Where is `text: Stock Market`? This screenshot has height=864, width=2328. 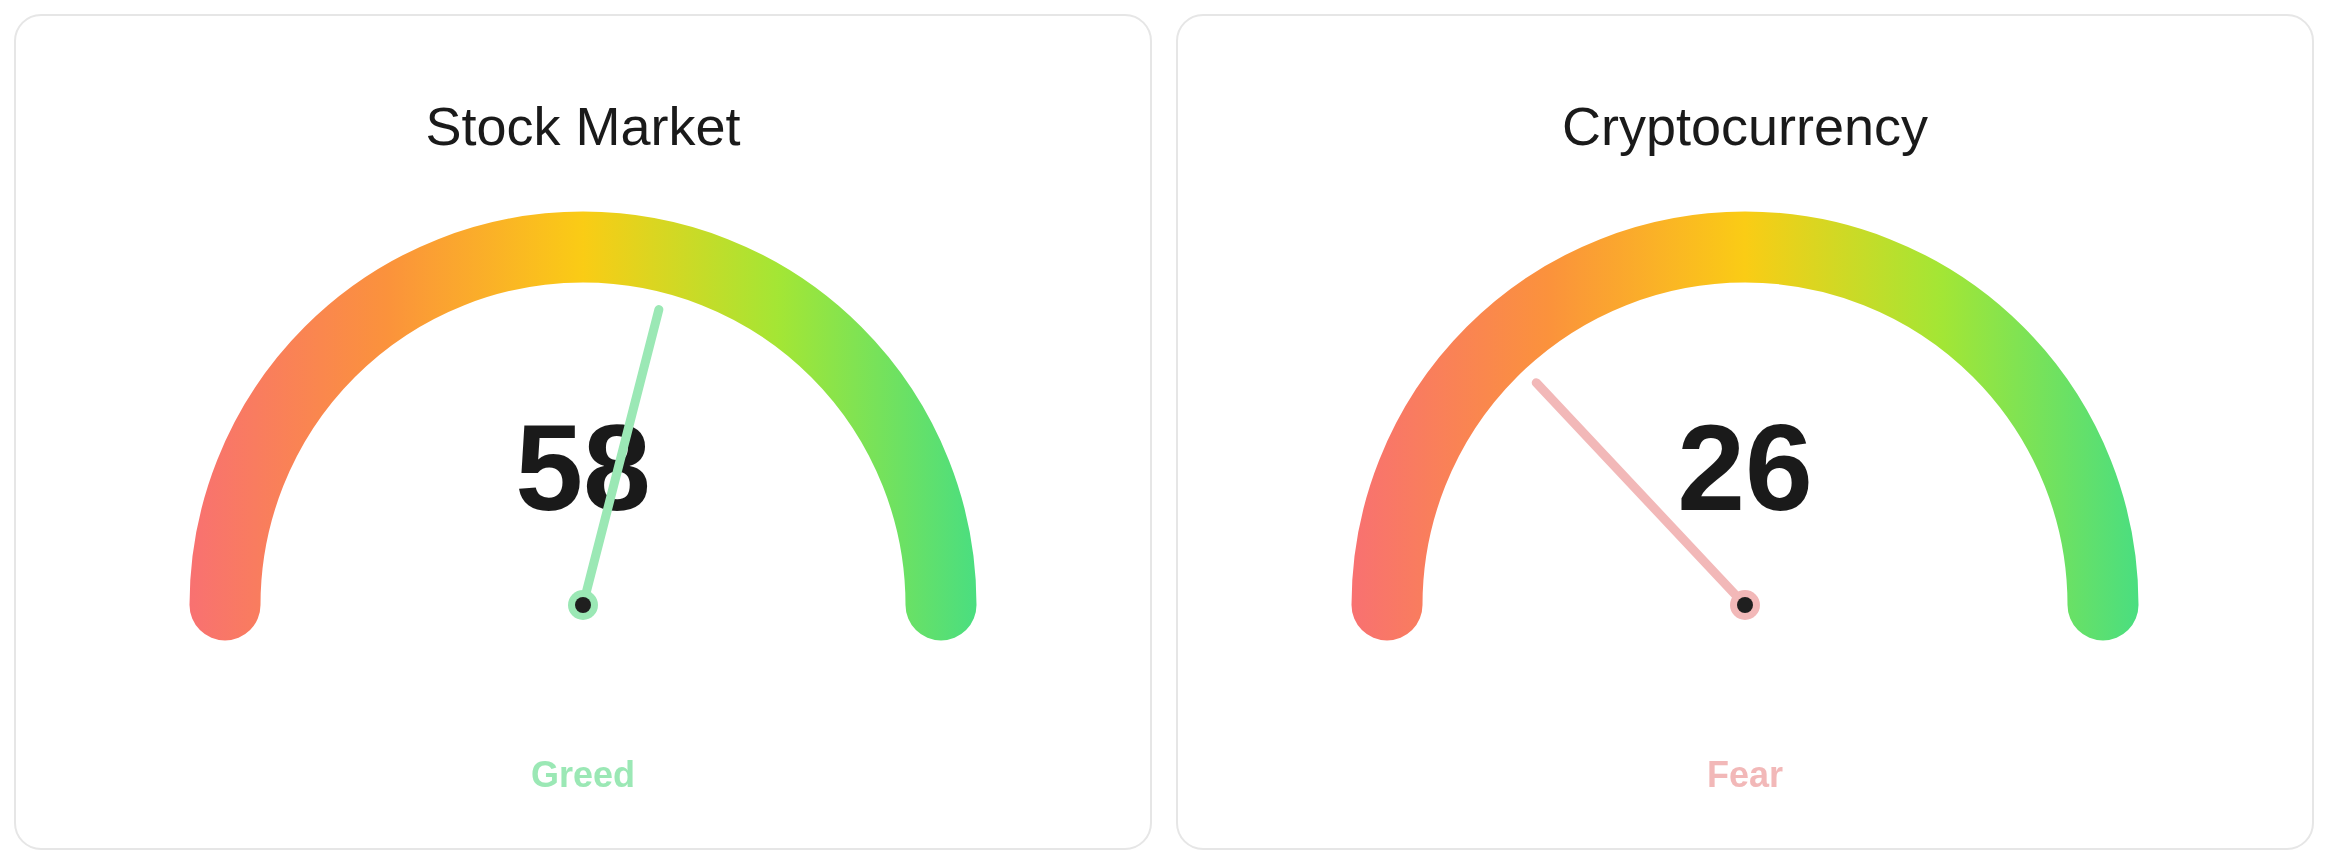 text: Stock Market is located at coordinates (583, 126).